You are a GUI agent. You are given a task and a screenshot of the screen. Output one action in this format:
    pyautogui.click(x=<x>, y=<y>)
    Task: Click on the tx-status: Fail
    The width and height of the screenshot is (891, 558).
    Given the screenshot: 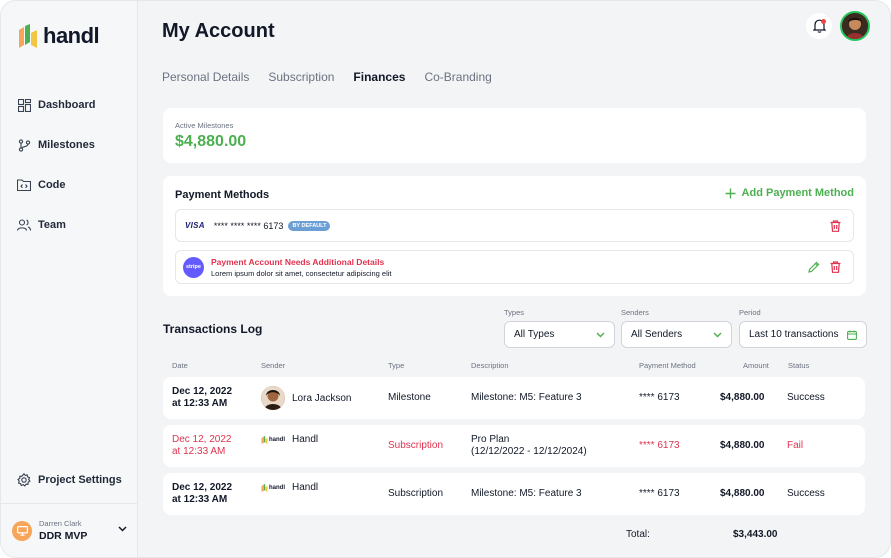 What is the action you would take?
    pyautogui.click(x=795, y=445)
    